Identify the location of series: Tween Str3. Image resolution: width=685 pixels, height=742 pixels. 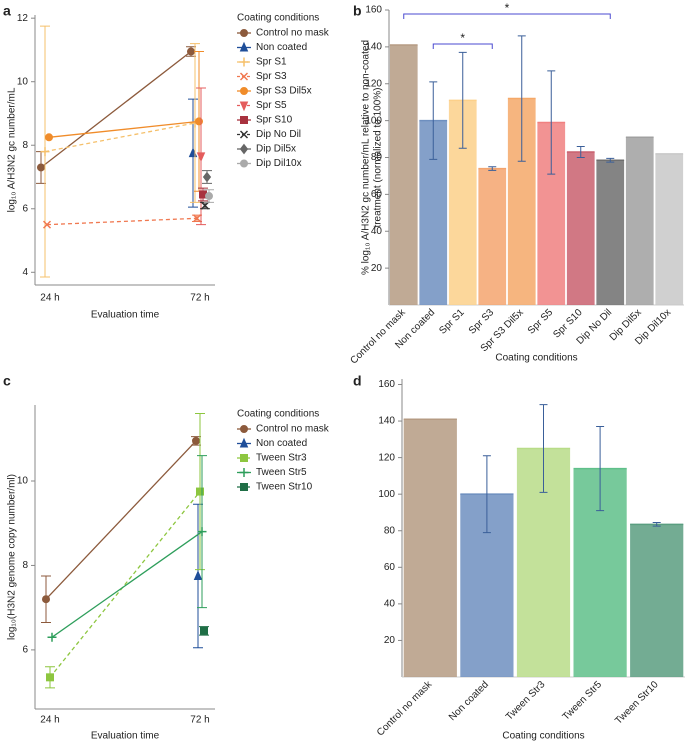
(176, 550).